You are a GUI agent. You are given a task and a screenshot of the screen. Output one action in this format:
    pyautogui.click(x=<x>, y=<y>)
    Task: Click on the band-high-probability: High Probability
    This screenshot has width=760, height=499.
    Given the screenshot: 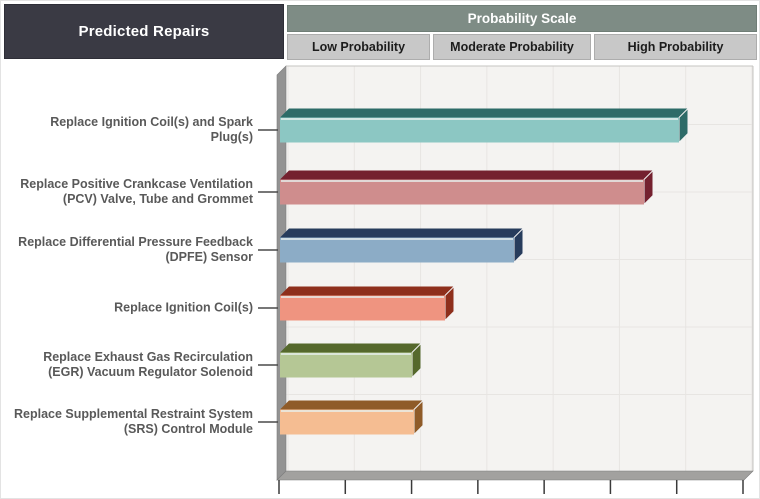 What is the action you would take?
    pyautogui.click(x=675, y=47)
    